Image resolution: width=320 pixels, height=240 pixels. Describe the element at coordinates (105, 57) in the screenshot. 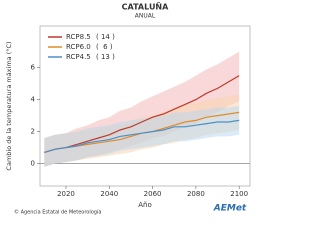

I see `legend-note: ( 13 )` at that location.